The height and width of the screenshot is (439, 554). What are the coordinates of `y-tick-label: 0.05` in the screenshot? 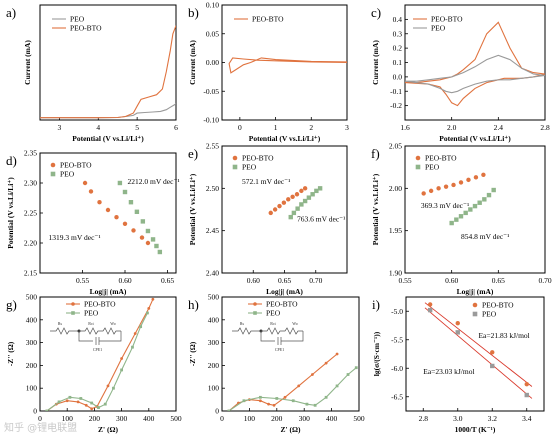 It's located at (212, 33).